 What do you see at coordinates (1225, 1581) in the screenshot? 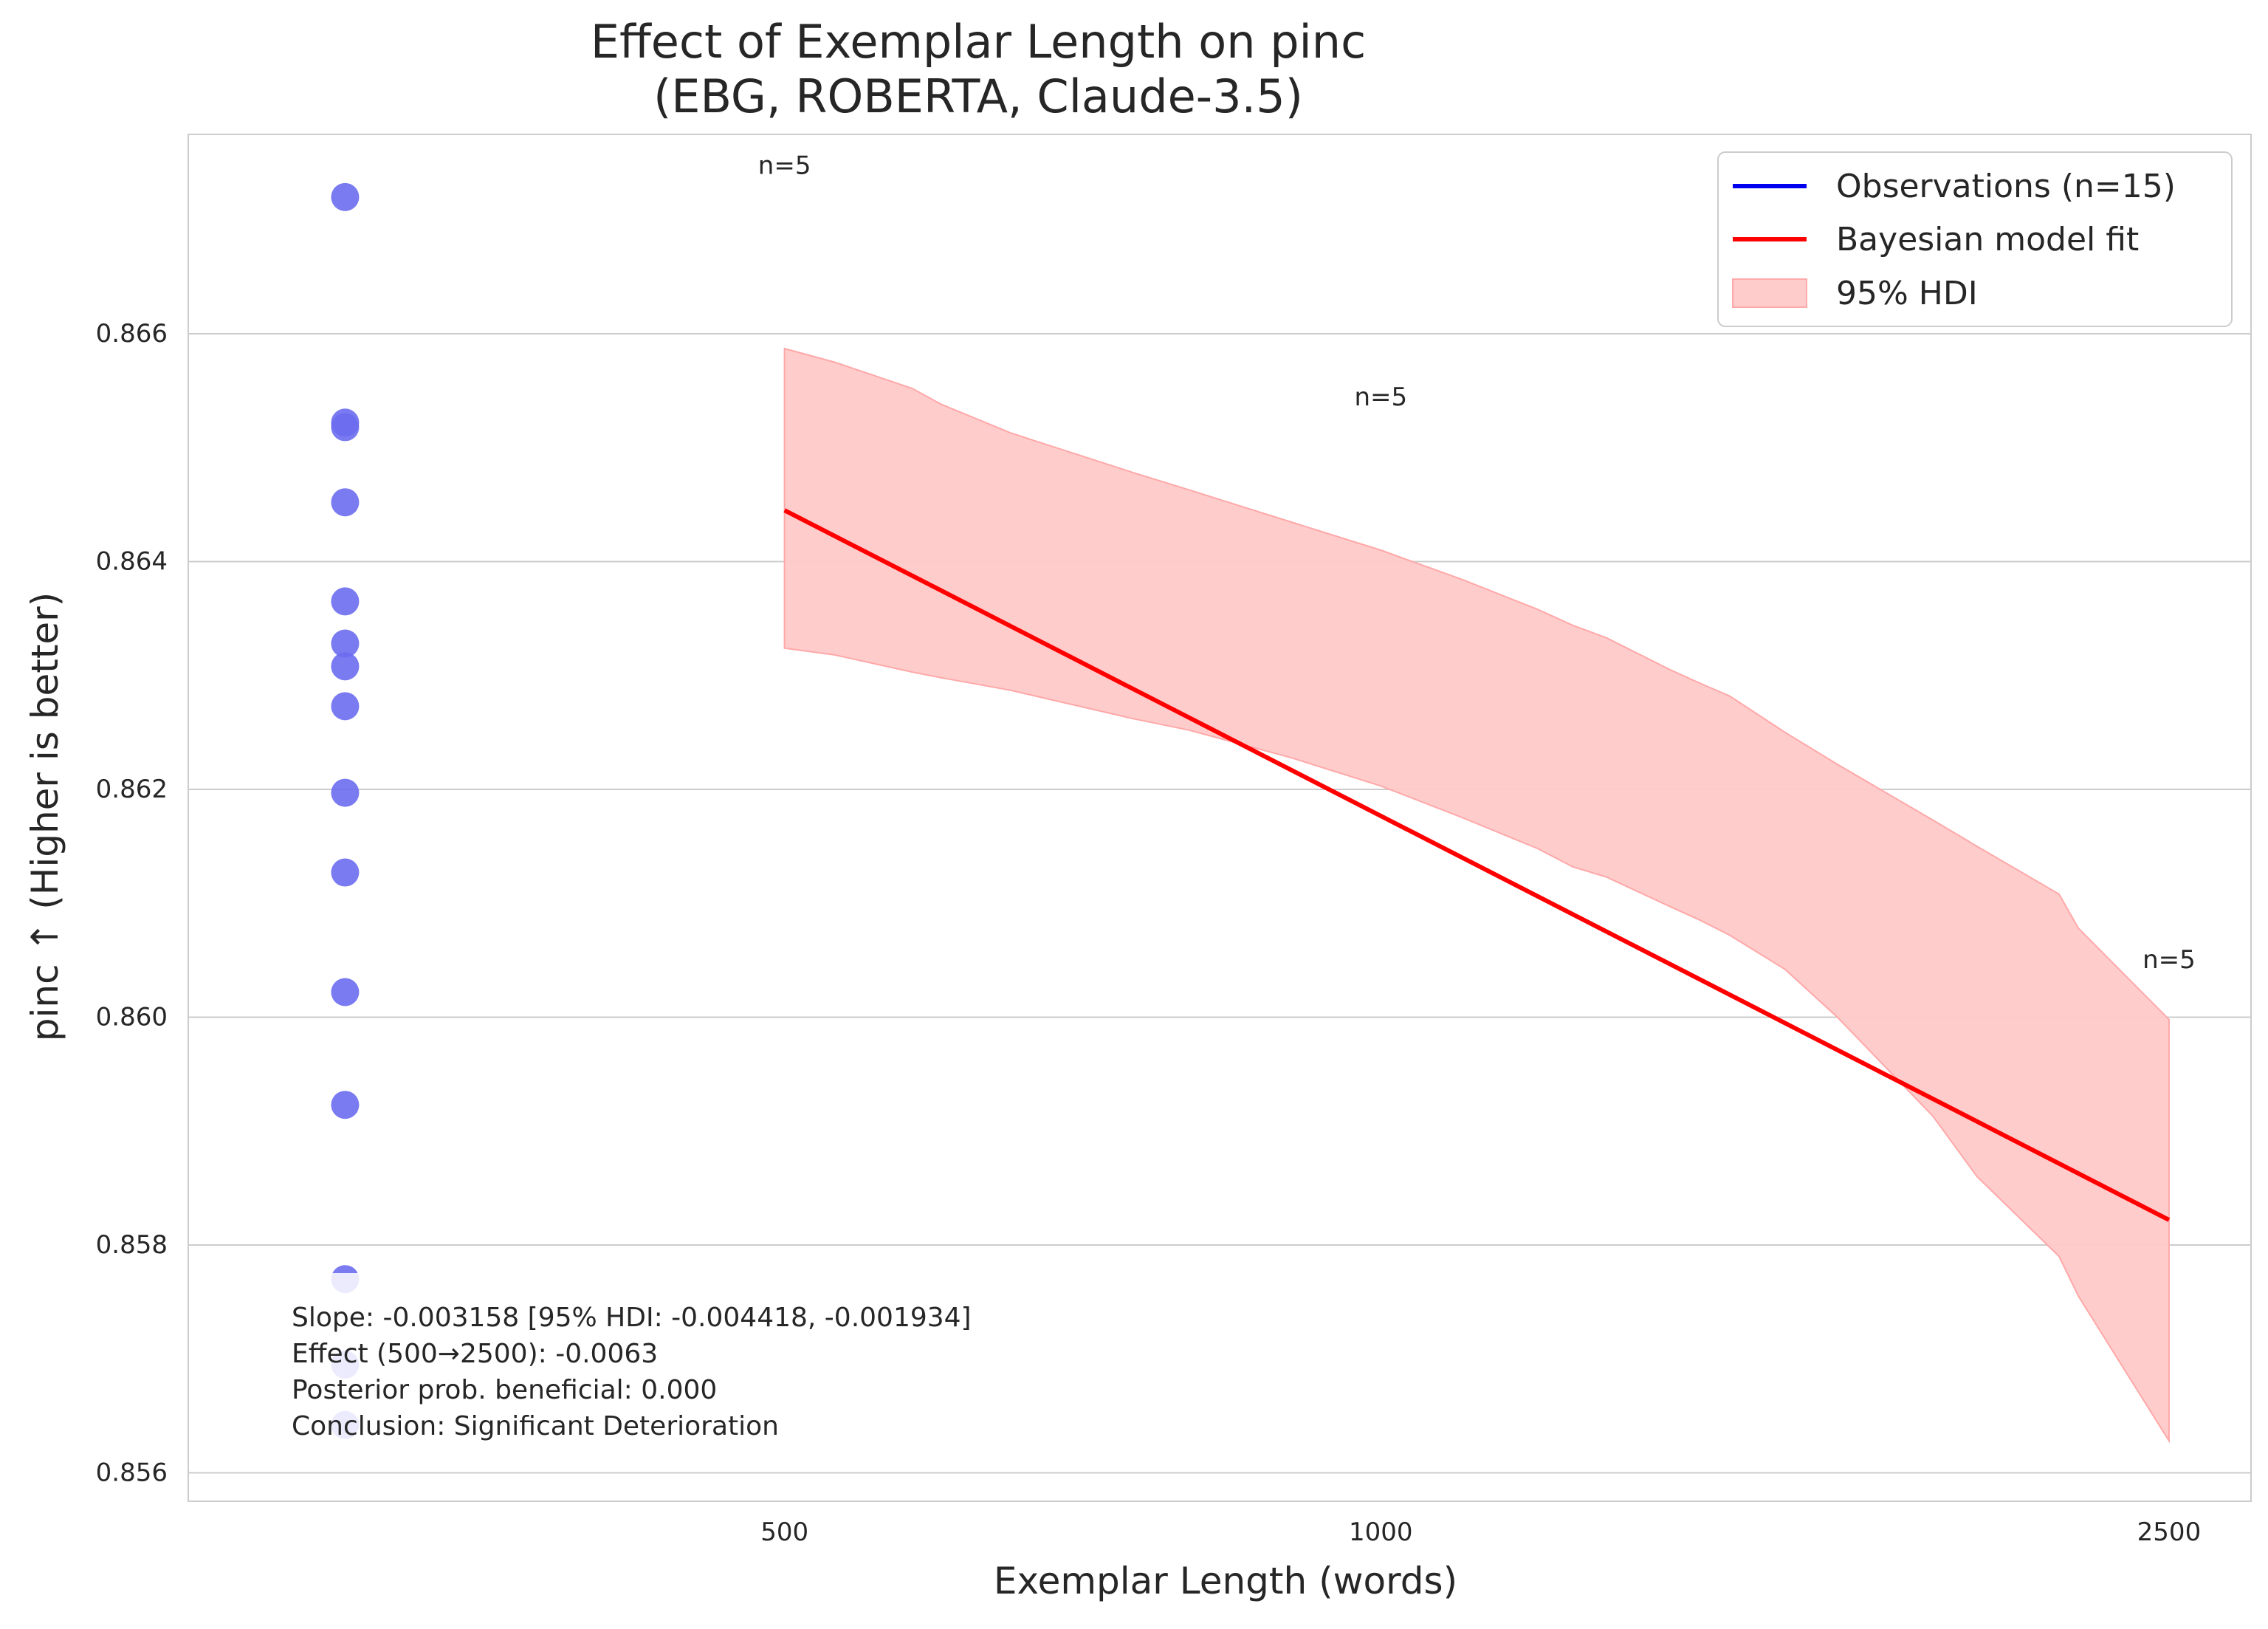
I see `x-axis-label: Exemplar Length (words)` at bounding box center [1225, 1581].